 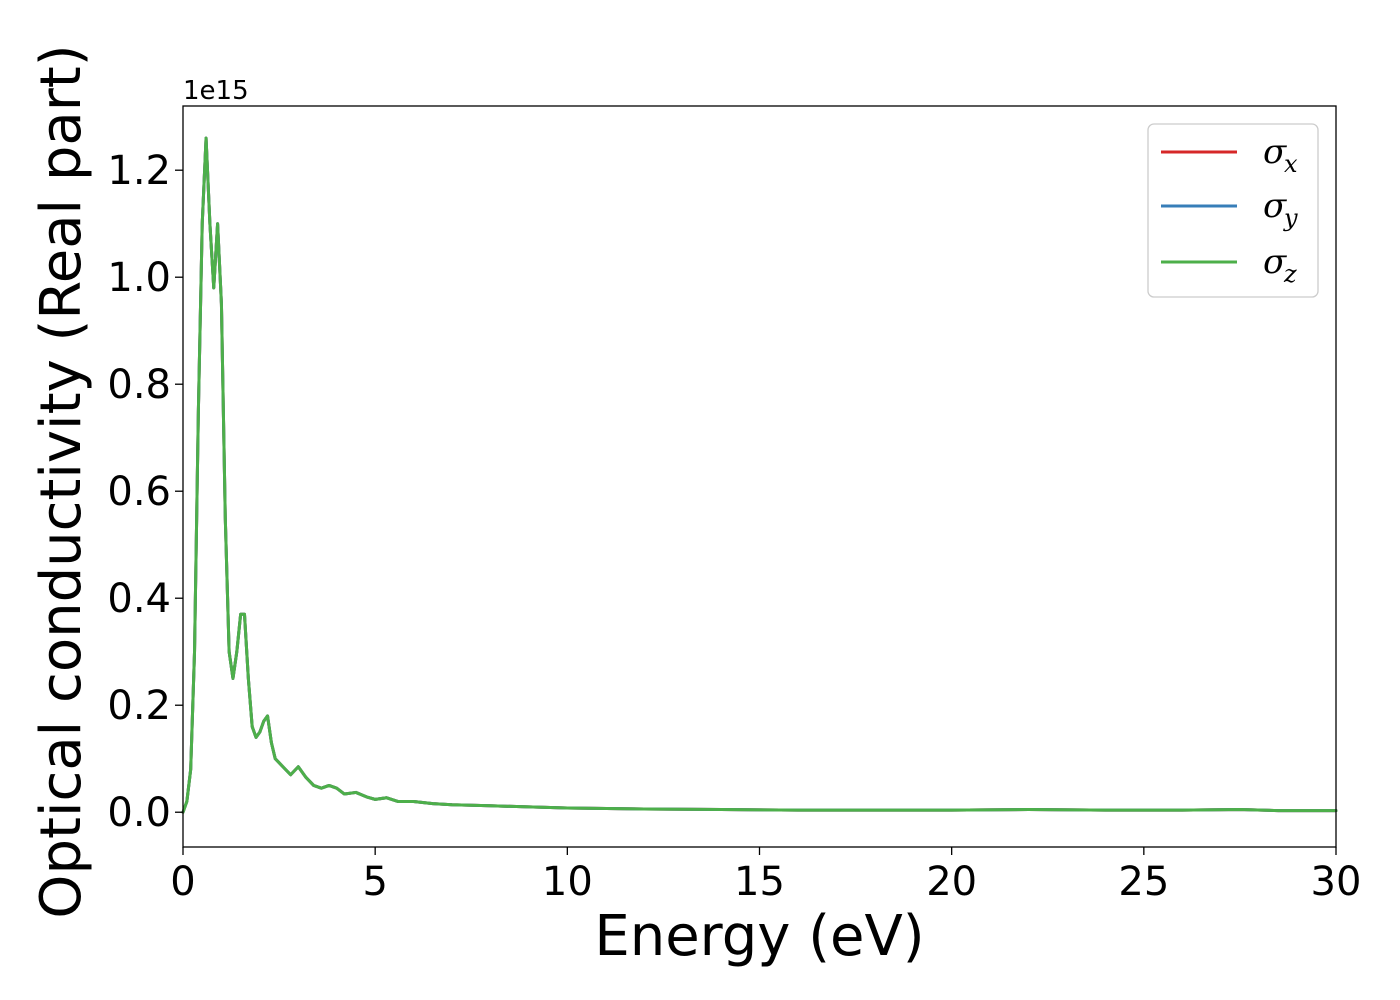 What do you see at coordinates (139, 385) in the screenshot?
I see `y-tick-label: 0.8` at bounding box center [139, 385].